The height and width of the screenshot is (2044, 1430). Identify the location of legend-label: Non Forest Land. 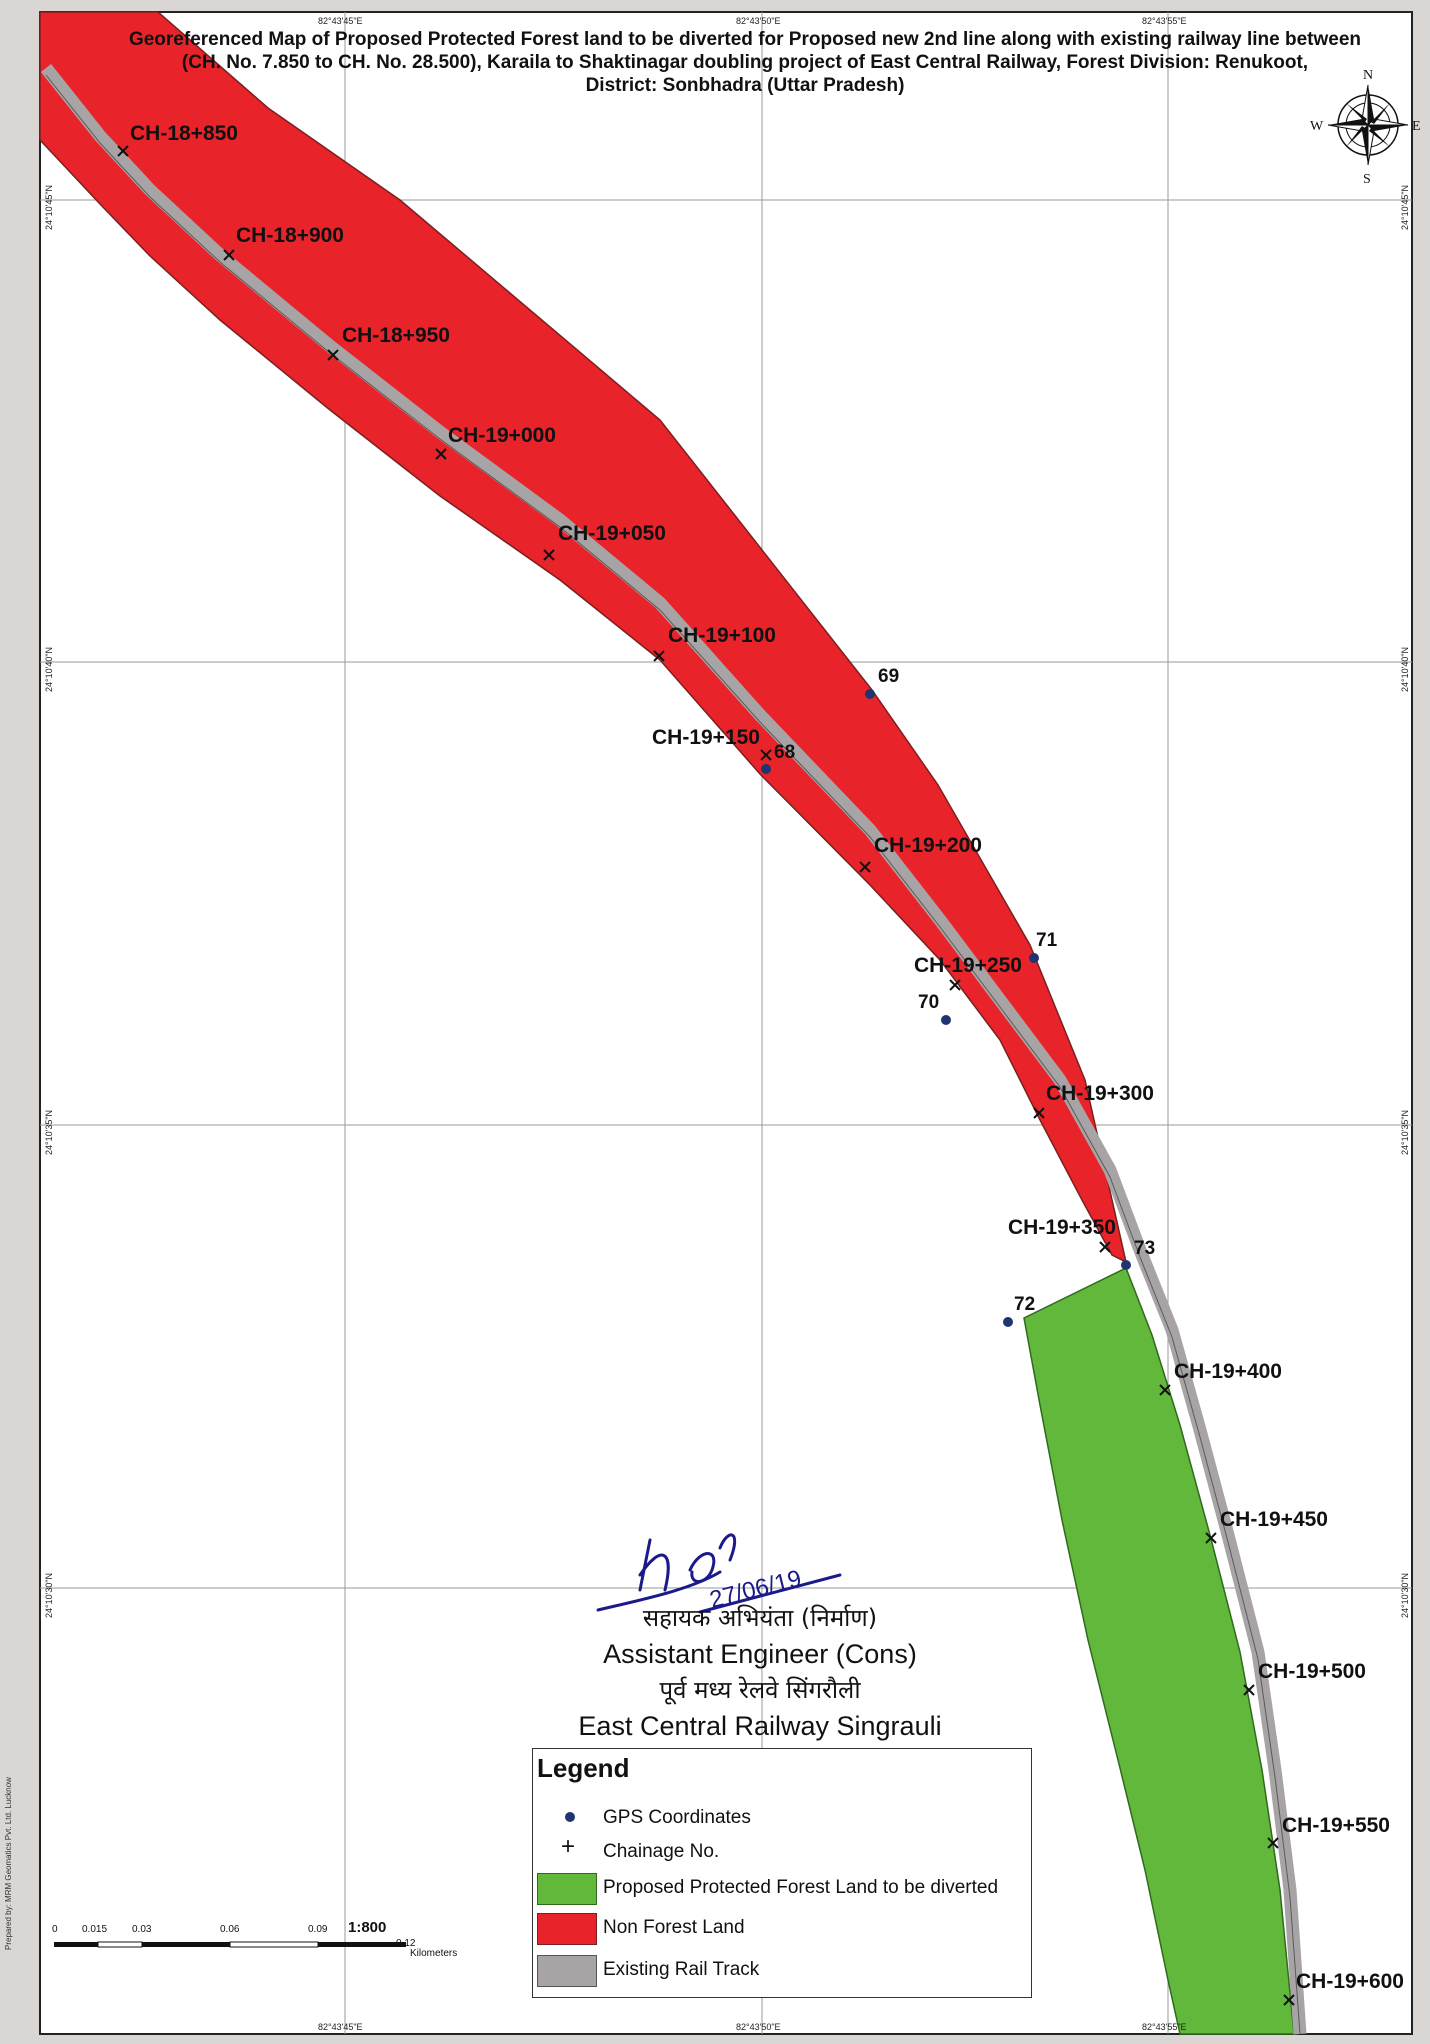
(674, 1927).